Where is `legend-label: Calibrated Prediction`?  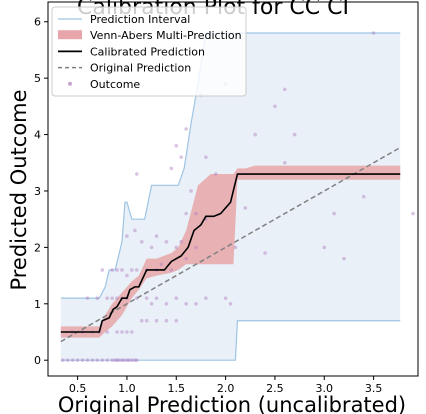
legend-label: Calibrated Prediction is located at coordinates (147, 51).